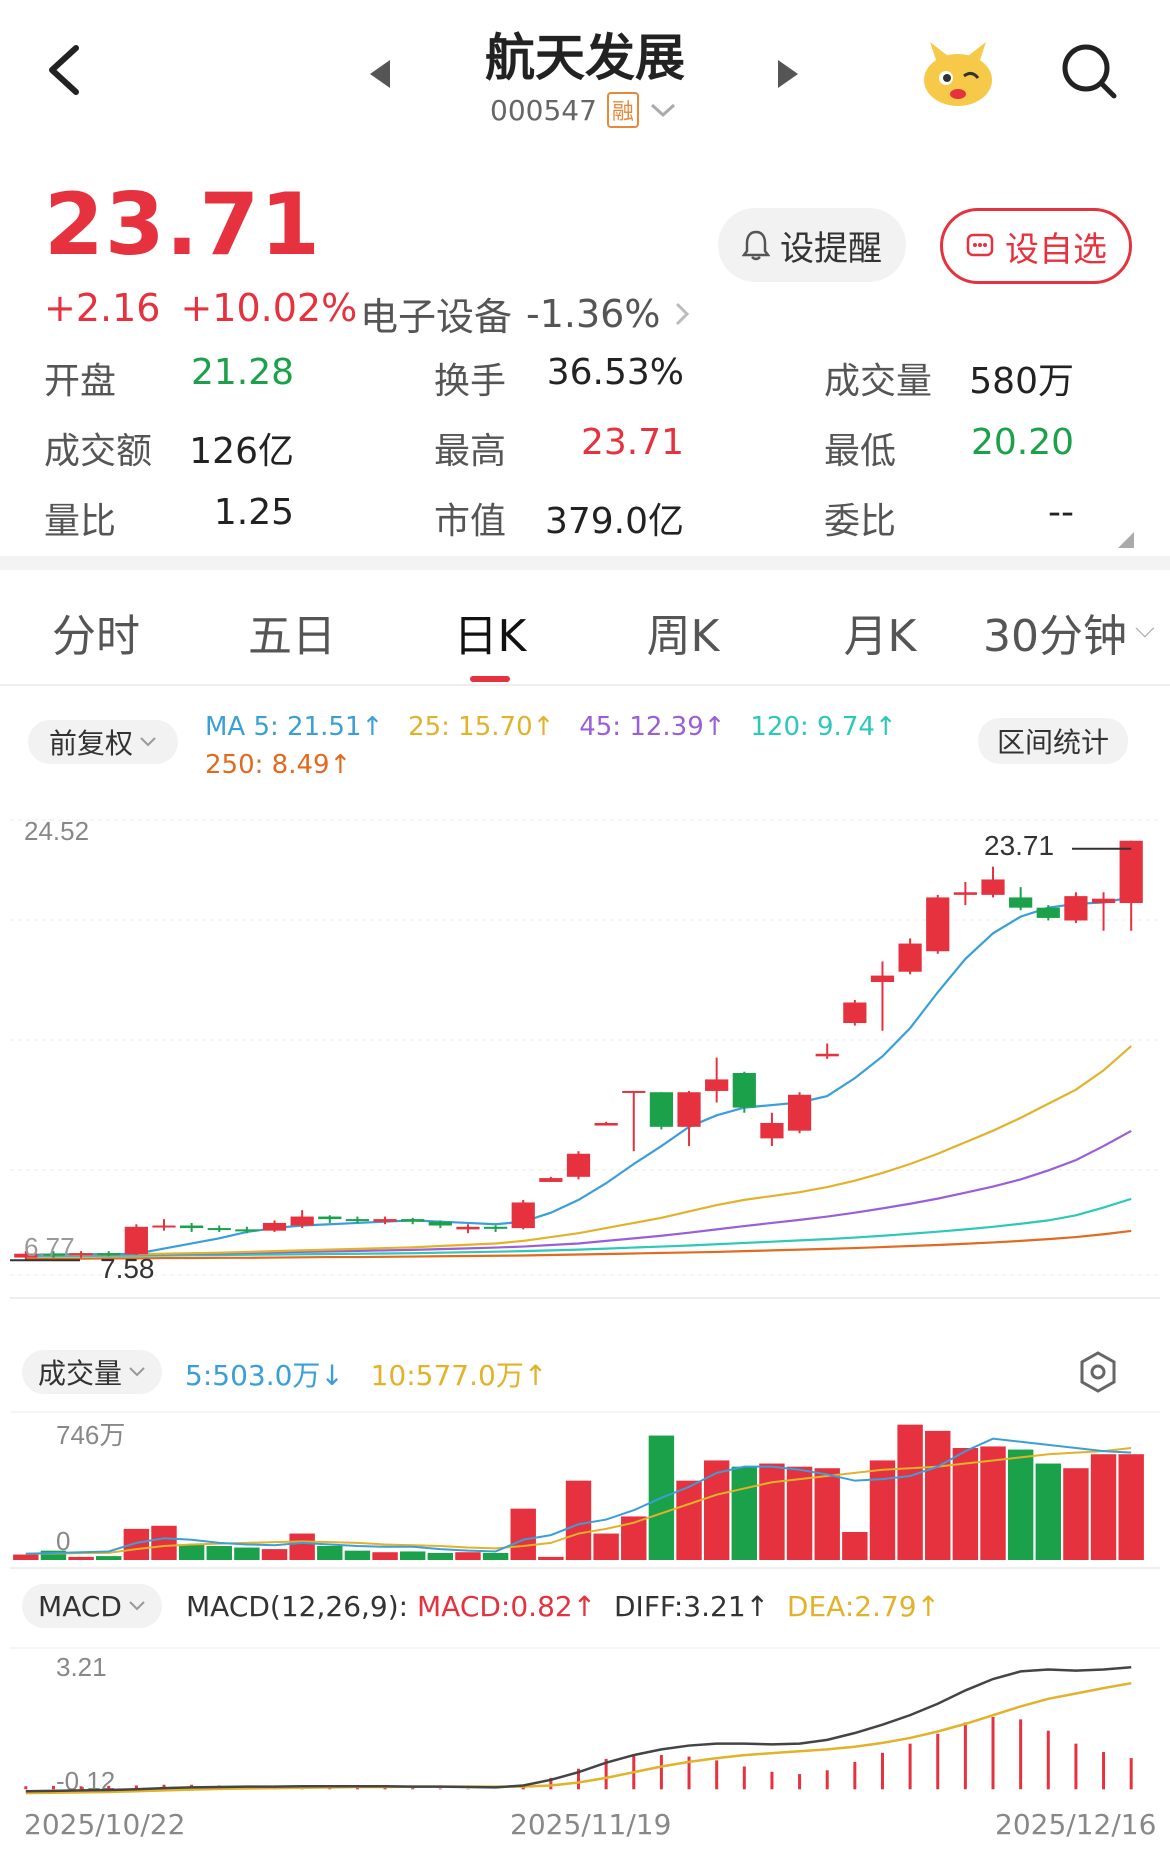  Describe the element at coordinates (622, 110) in the screenshot. I see `margin-badge: 融` at that location.